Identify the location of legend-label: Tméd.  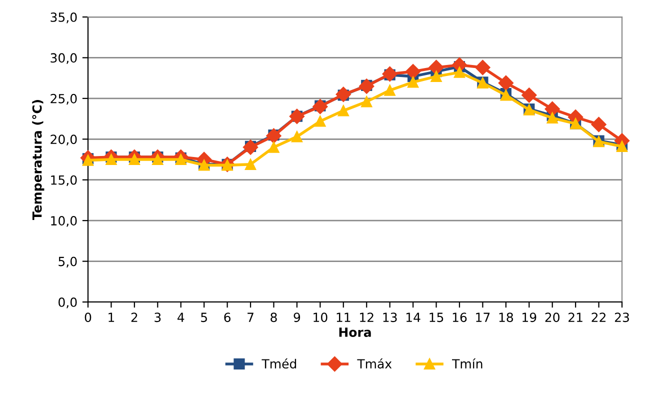
(279, 363).